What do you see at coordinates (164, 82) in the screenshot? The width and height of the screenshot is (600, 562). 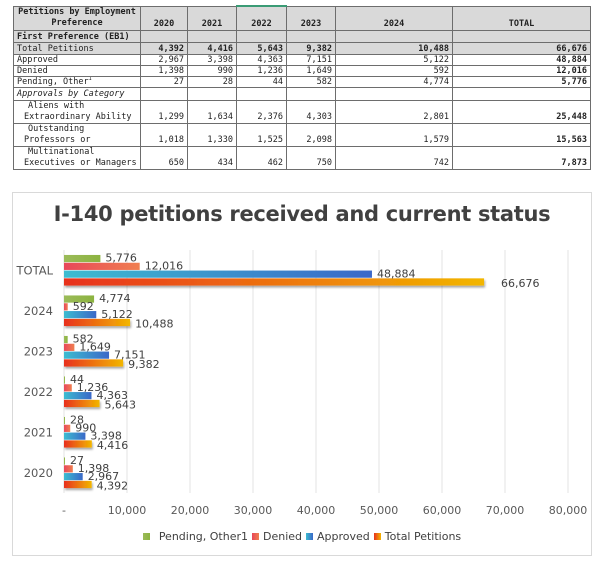 I see `cell: 27` at bounding box center [164, 82].